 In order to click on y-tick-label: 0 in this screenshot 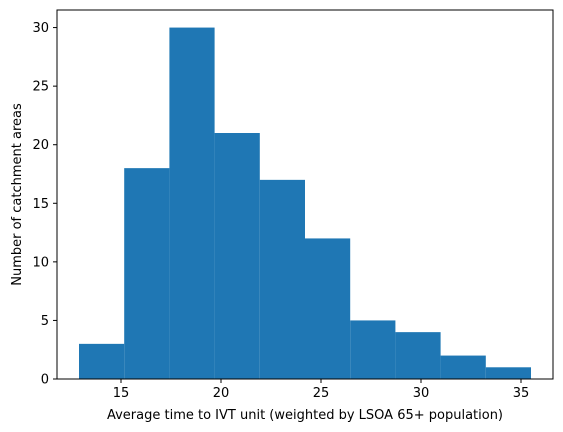, I will do `click(45, 380)`.